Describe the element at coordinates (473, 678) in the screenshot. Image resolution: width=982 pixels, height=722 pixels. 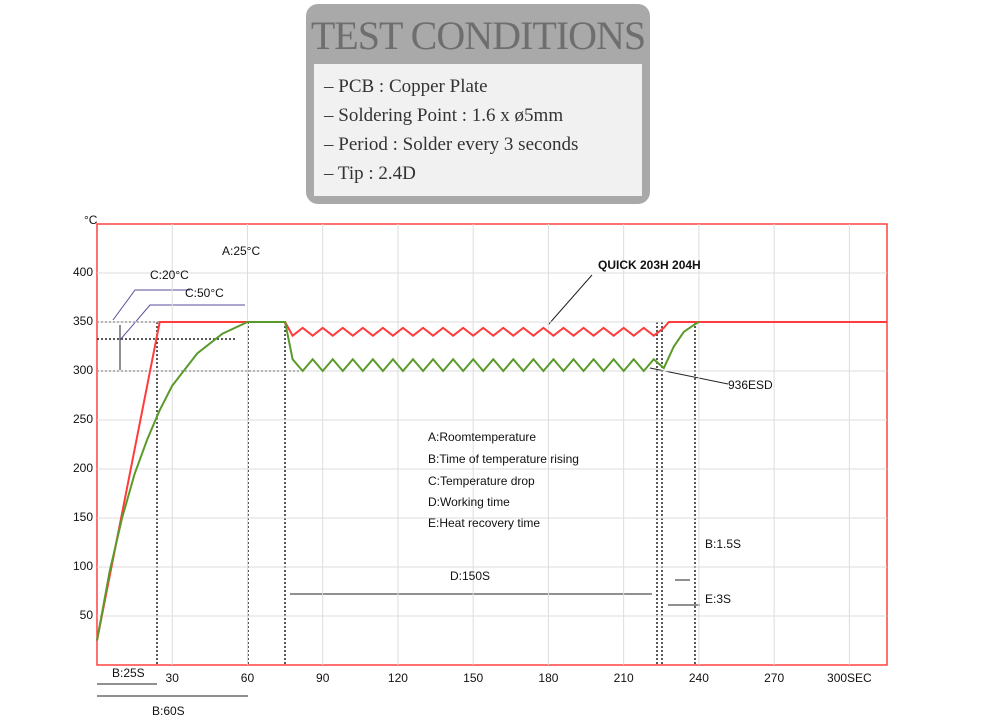
I see `x-tick-label: 150` at that location.